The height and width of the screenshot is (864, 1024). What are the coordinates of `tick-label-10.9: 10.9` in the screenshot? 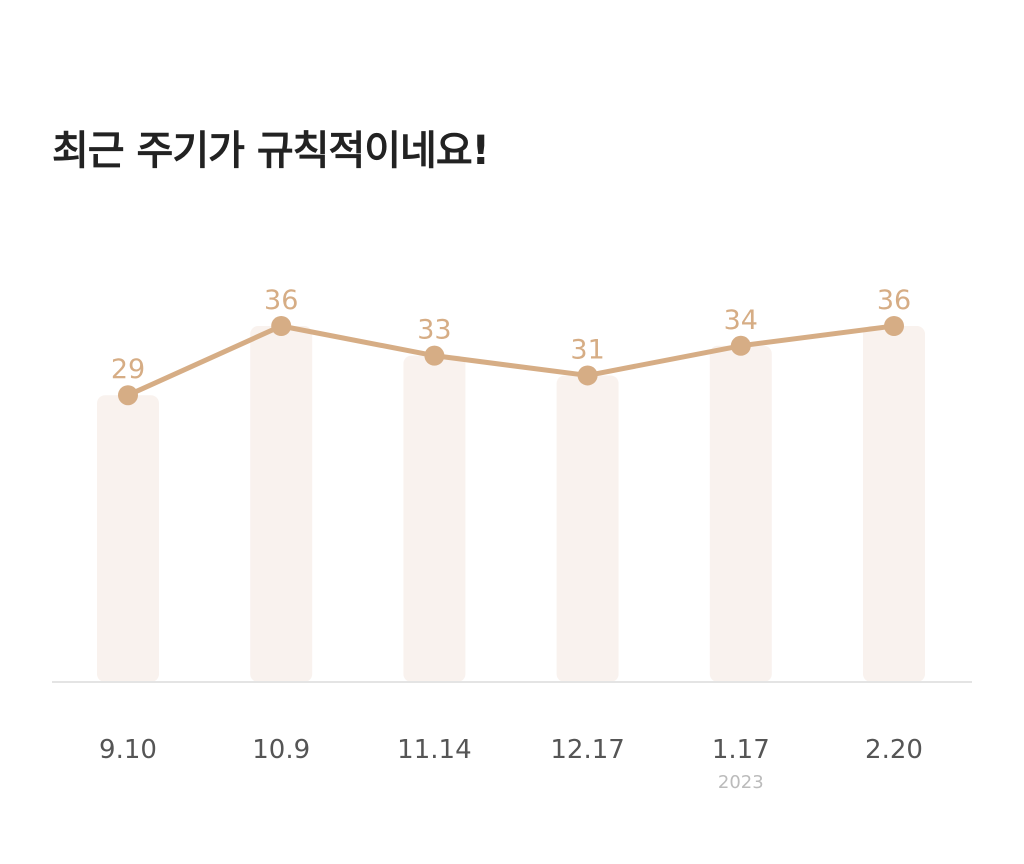 It's located at (281, 750).